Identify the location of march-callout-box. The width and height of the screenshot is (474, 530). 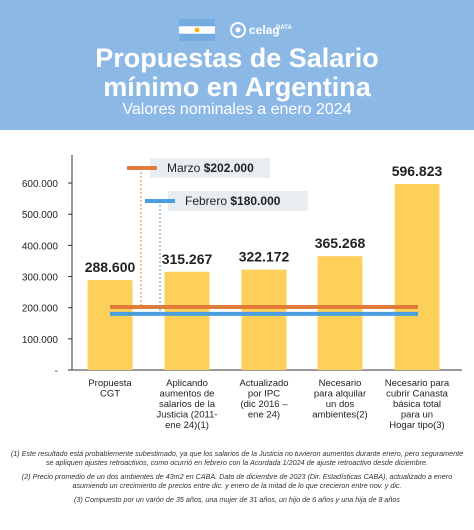
(210, 168).